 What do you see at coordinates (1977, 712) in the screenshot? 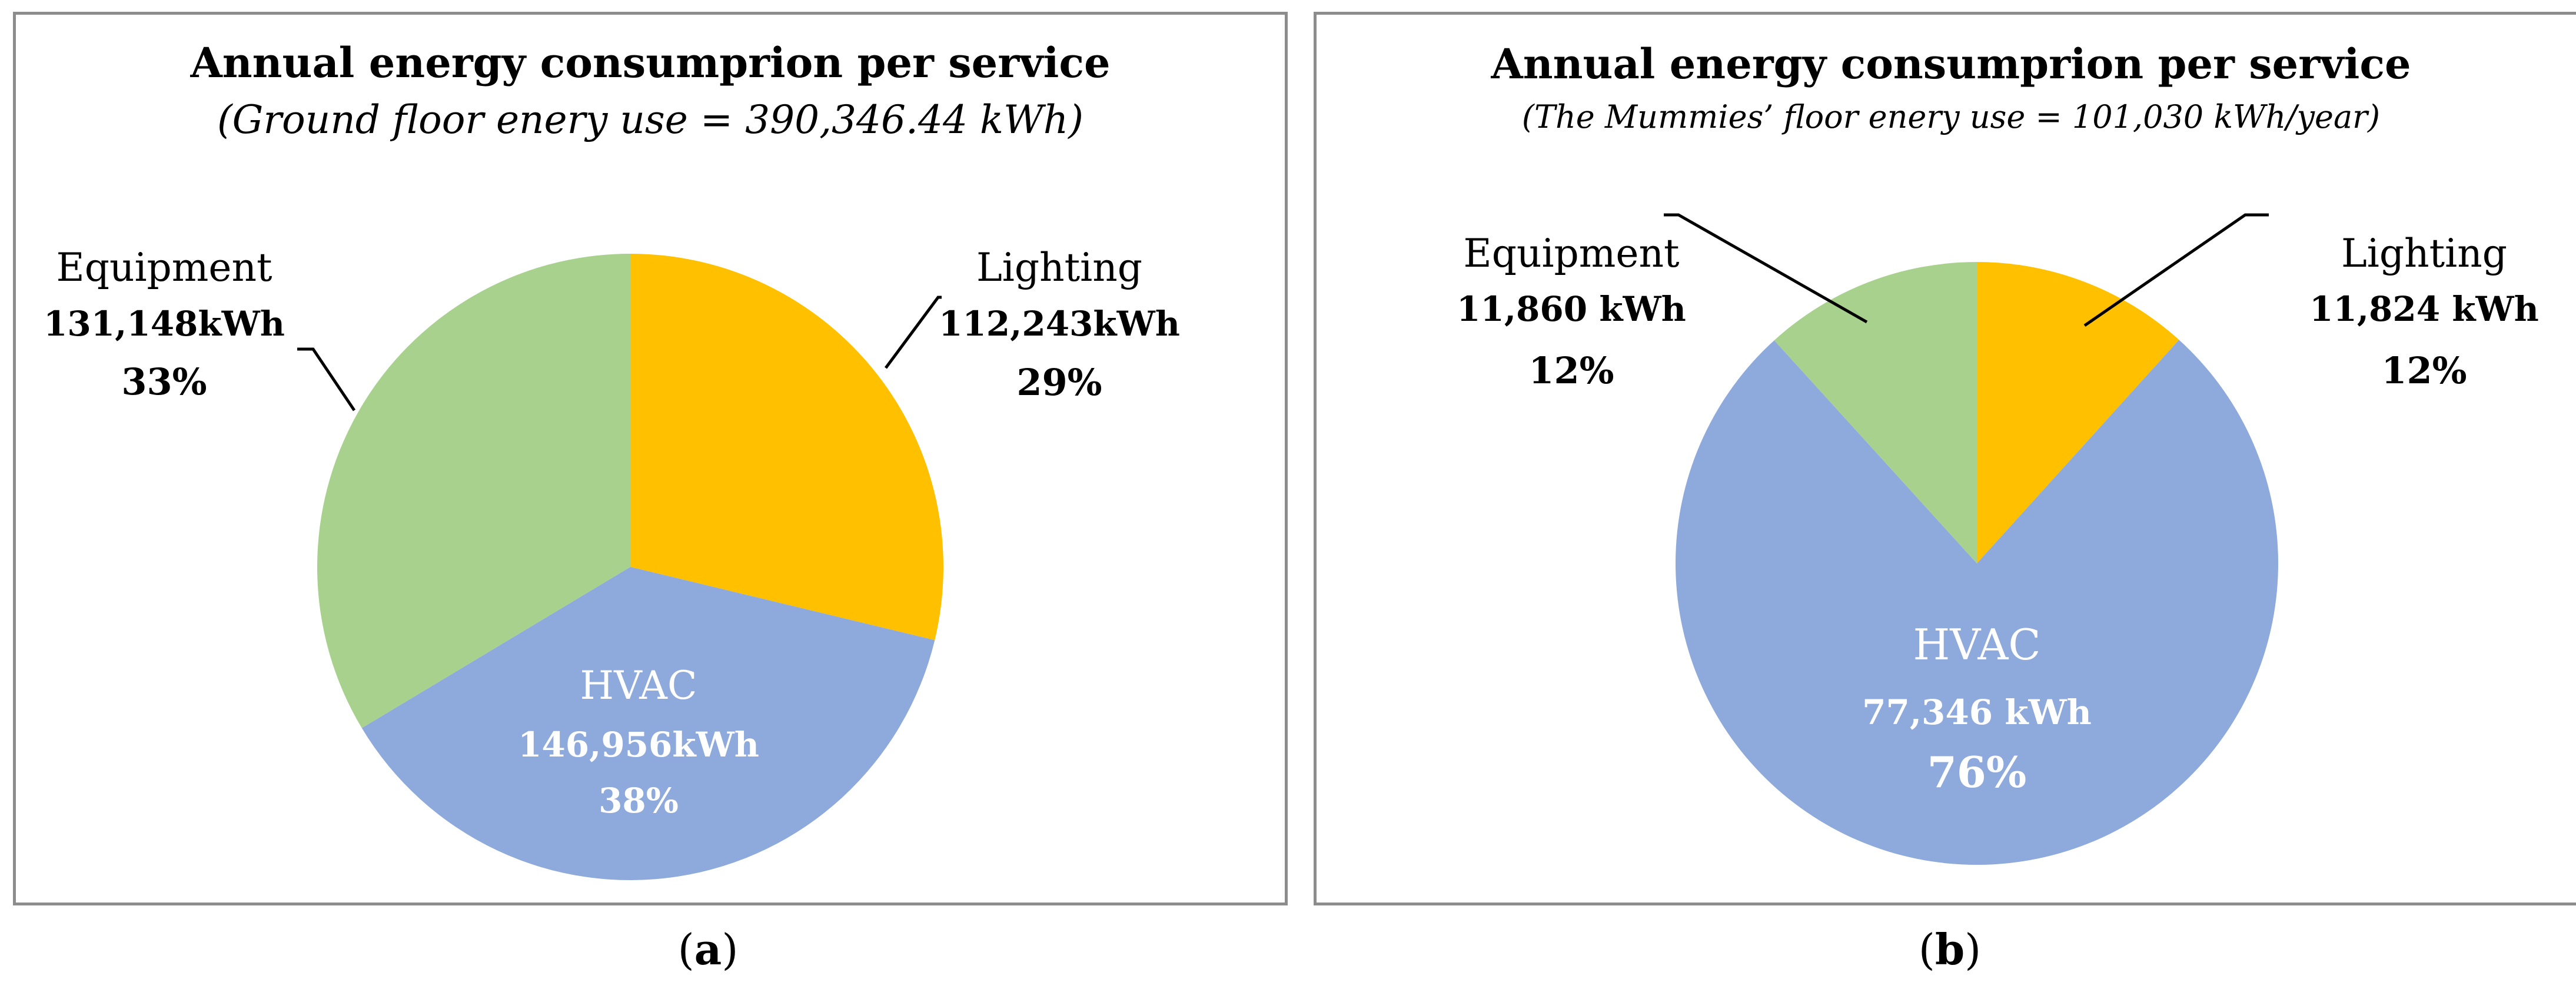
I see `slice-value-label-hvac: 77,346 kWh` at bounding box center [1977, 712].